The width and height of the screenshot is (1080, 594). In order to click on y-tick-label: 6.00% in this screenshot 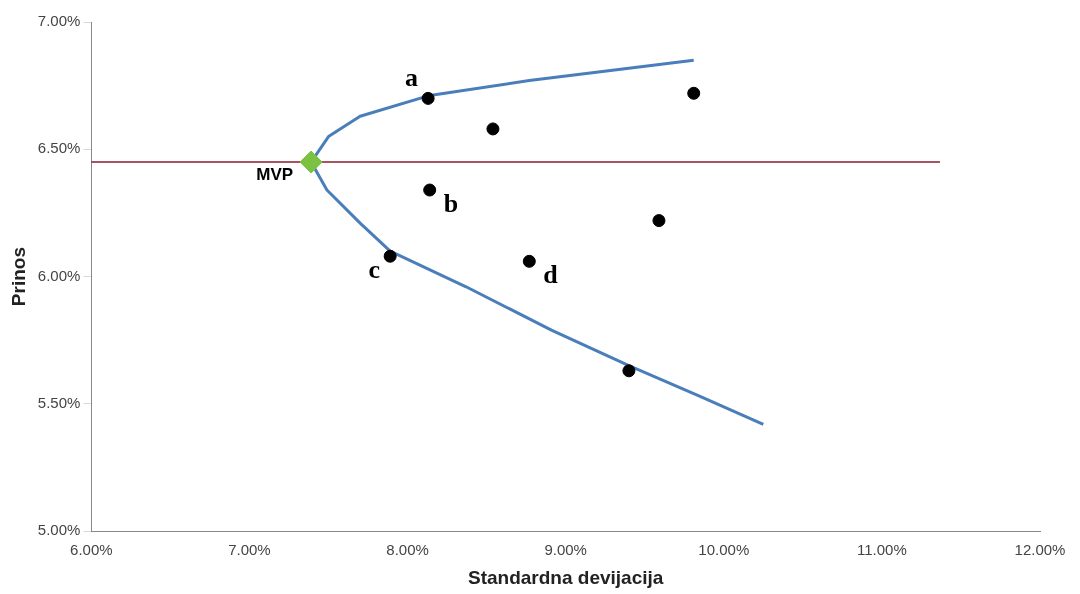, I will do `click(59, 275)`.